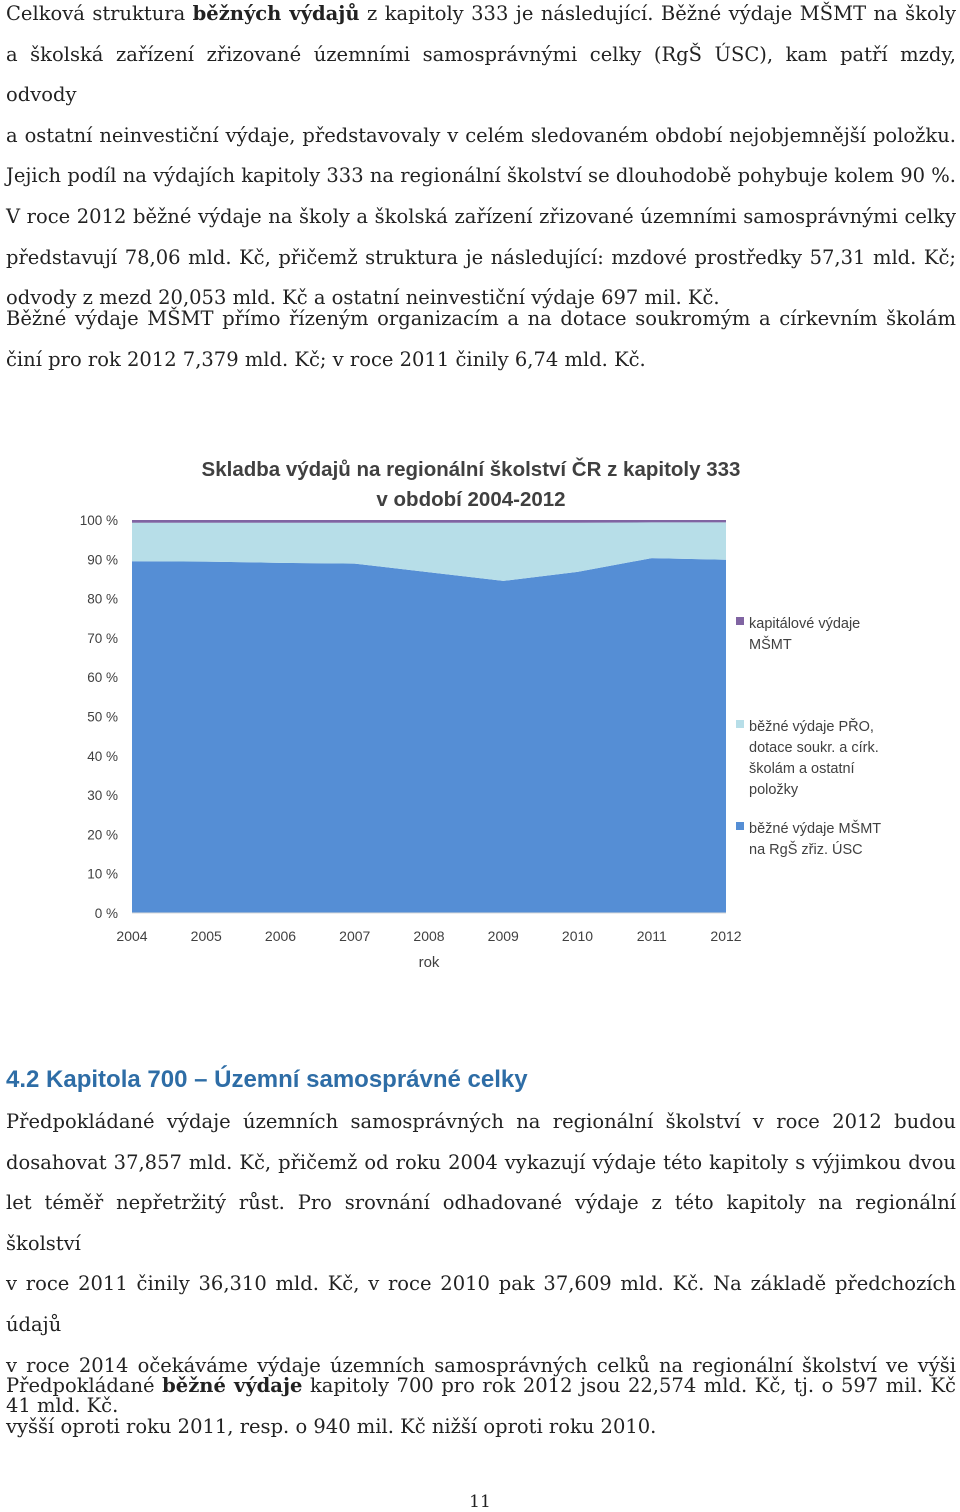 The width and height of the screenshot is (960, 1512). Describe the element at coordinates (806, 849) in the screenshot. I see `legend-label: na RgŠ zřiz. ÚSC` at that location.